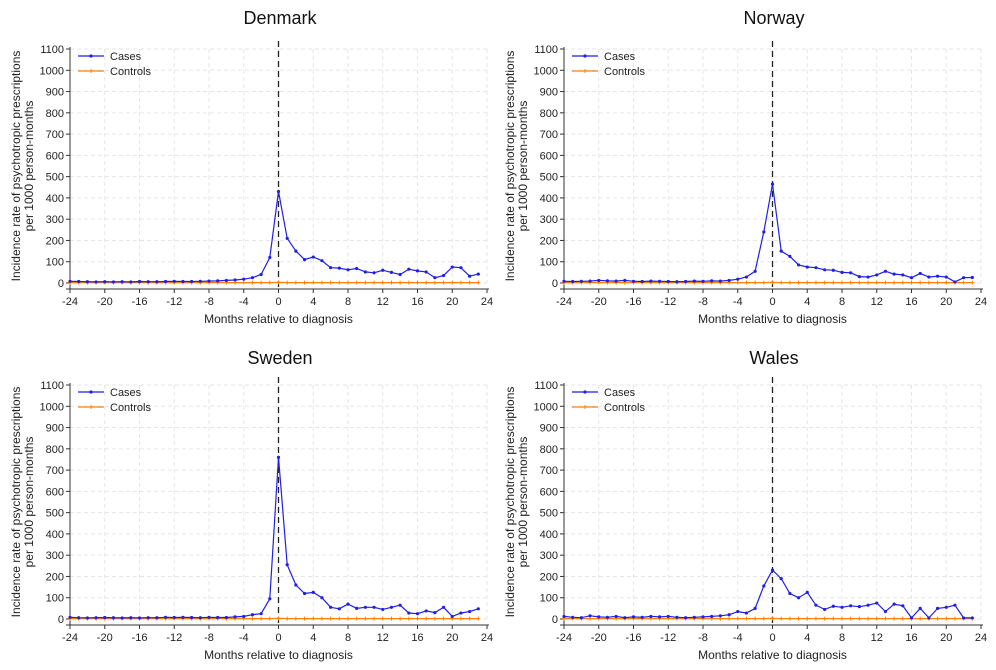 The height and width of the screenshot is (670, 996). Describe the element at coordinates (549, 220) in the screenshot. I see `y-tick-label: 300` at that location.